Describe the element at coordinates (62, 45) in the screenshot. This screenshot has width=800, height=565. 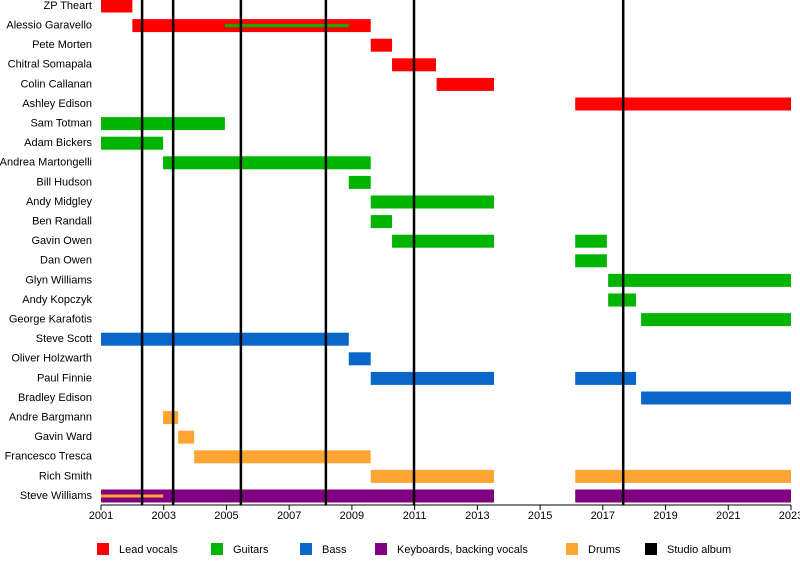
I see `member-label: Pete Morten` at that location.